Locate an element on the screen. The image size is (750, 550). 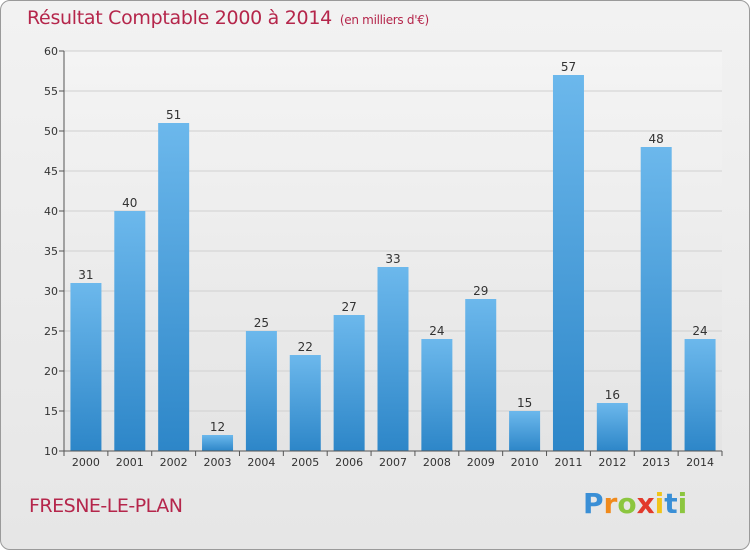
bar-2005 is located at coordinates (305, 403).